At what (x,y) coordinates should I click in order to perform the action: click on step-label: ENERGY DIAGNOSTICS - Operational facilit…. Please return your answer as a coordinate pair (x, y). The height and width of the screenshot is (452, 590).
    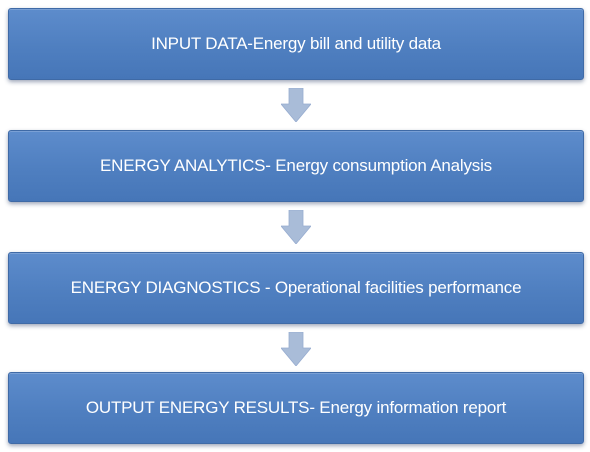
    Looking at the image, I should click on (296, 287).